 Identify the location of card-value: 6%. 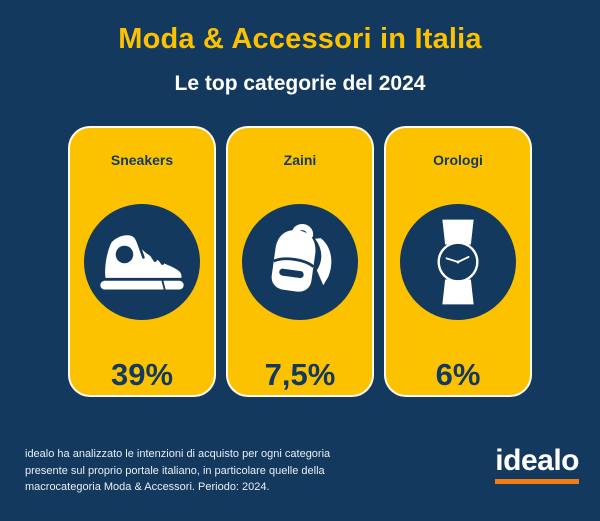
(458, 374).